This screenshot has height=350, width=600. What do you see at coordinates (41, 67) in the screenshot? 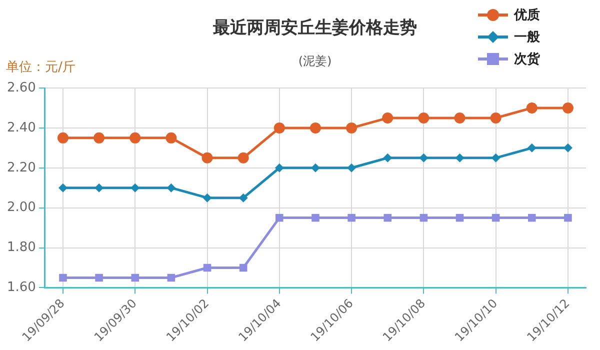
I see `y-axis-title: 单位：元/斤` at bounding box center [41, 67].